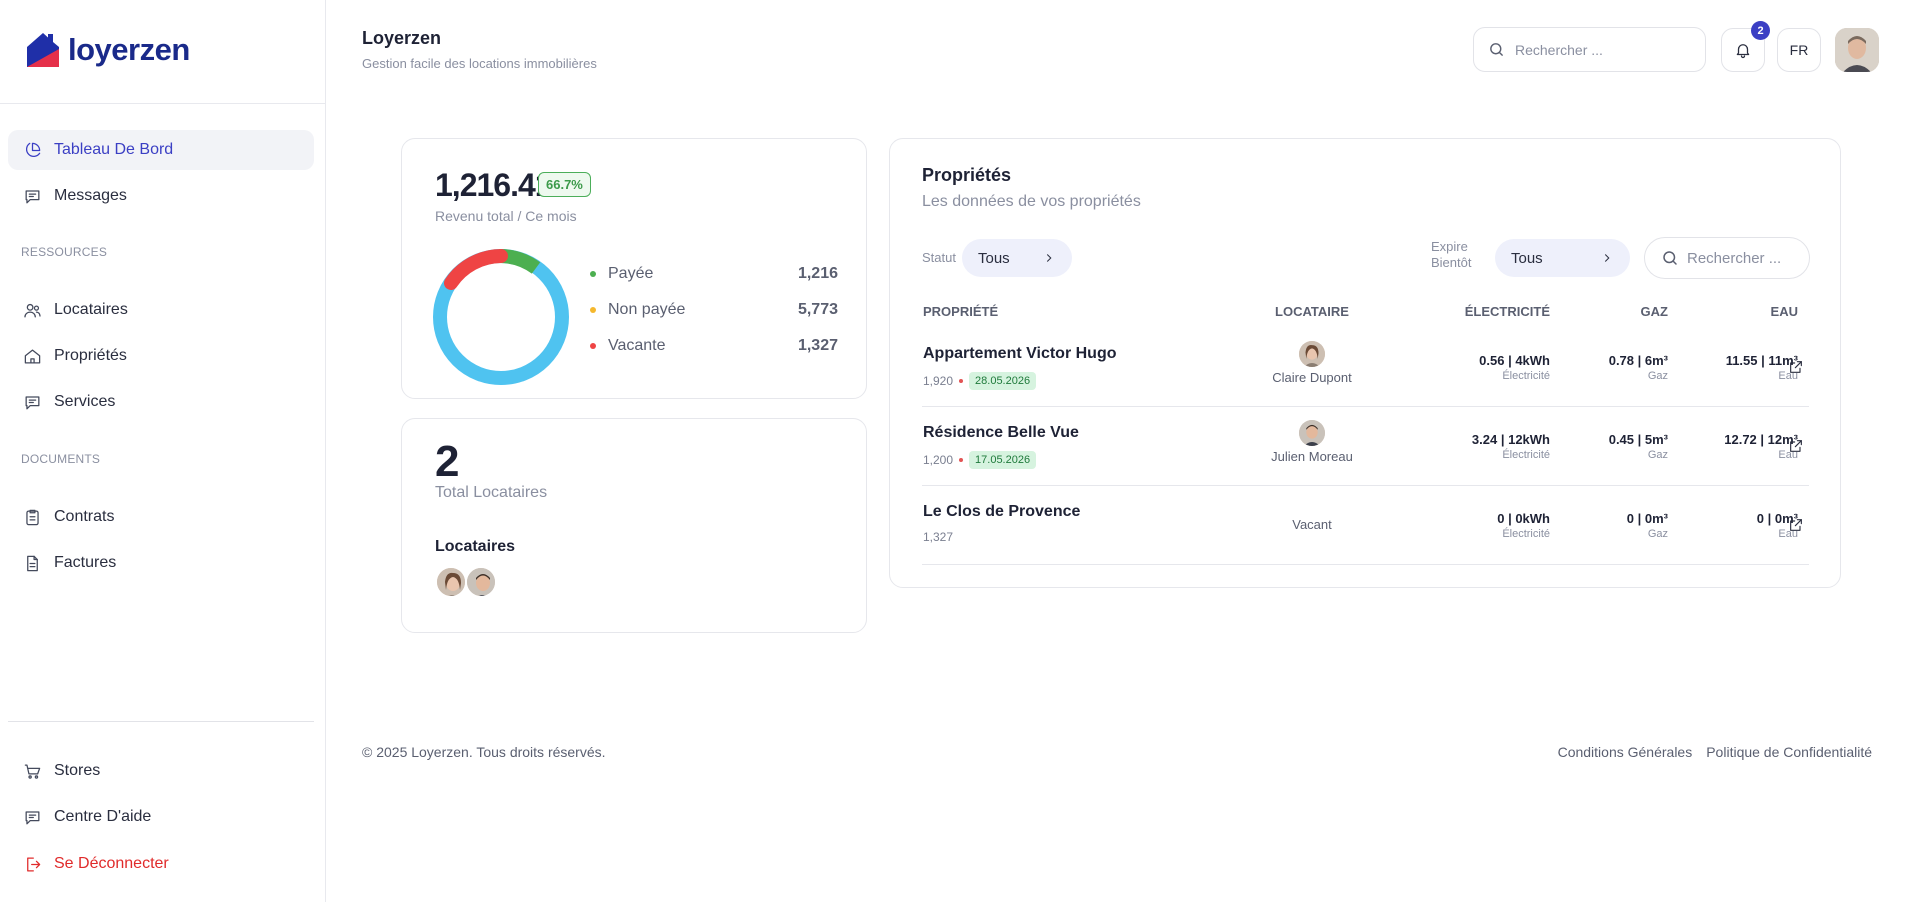 Image resolution: width=1909 pixels, height=902 pixels. I want to click on separator-dot, so click(961, 460).